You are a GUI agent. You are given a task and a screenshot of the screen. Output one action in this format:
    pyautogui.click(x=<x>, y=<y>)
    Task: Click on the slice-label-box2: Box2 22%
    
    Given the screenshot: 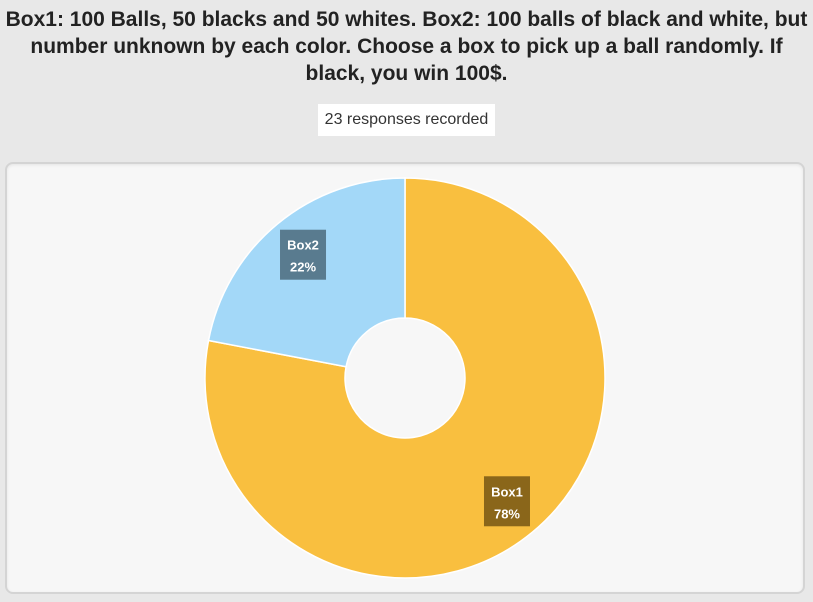 What is the action you would take?
    pyautogui.click(x=303, y=254)
    